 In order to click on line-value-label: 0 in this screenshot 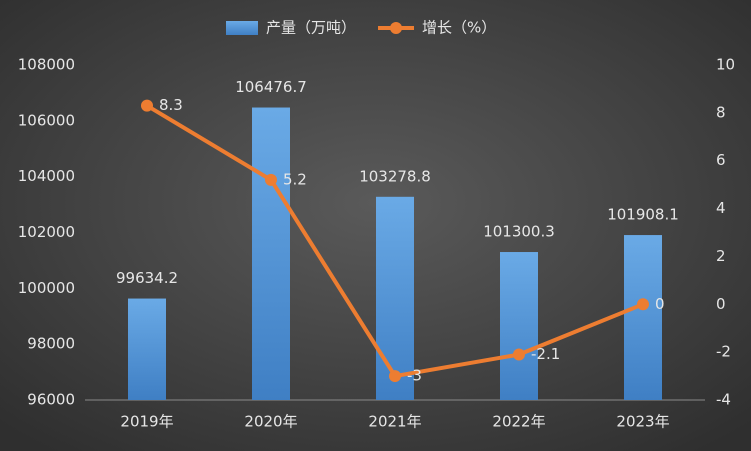, I will do `click(660, 304)`.